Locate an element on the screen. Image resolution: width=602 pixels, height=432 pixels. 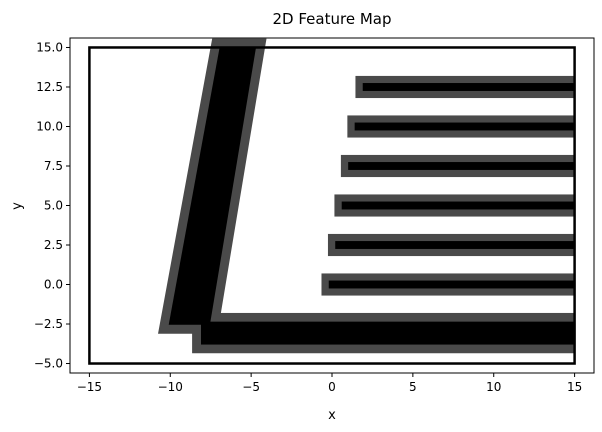
x-axis-label: x is located at coordinates (332, 415).